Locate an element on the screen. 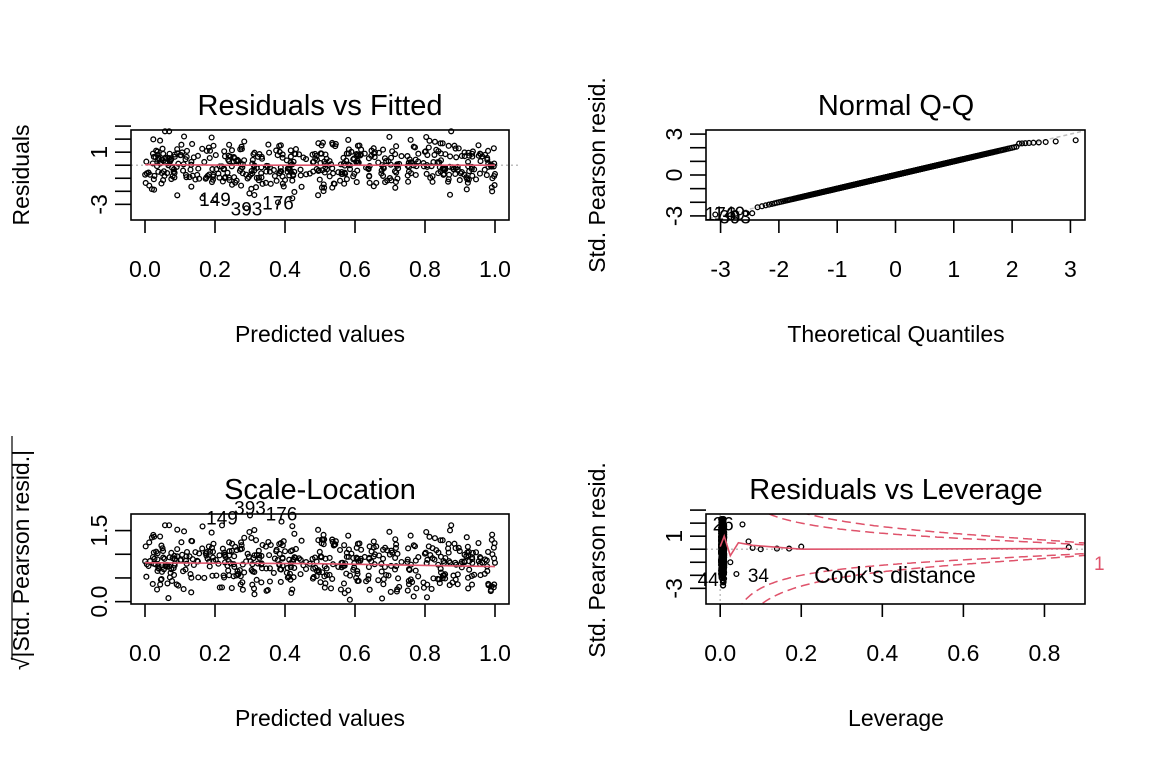 This screenshot has width=1152, height=768. x-tick-label: 0.2 is located at coordinates (801, 653).